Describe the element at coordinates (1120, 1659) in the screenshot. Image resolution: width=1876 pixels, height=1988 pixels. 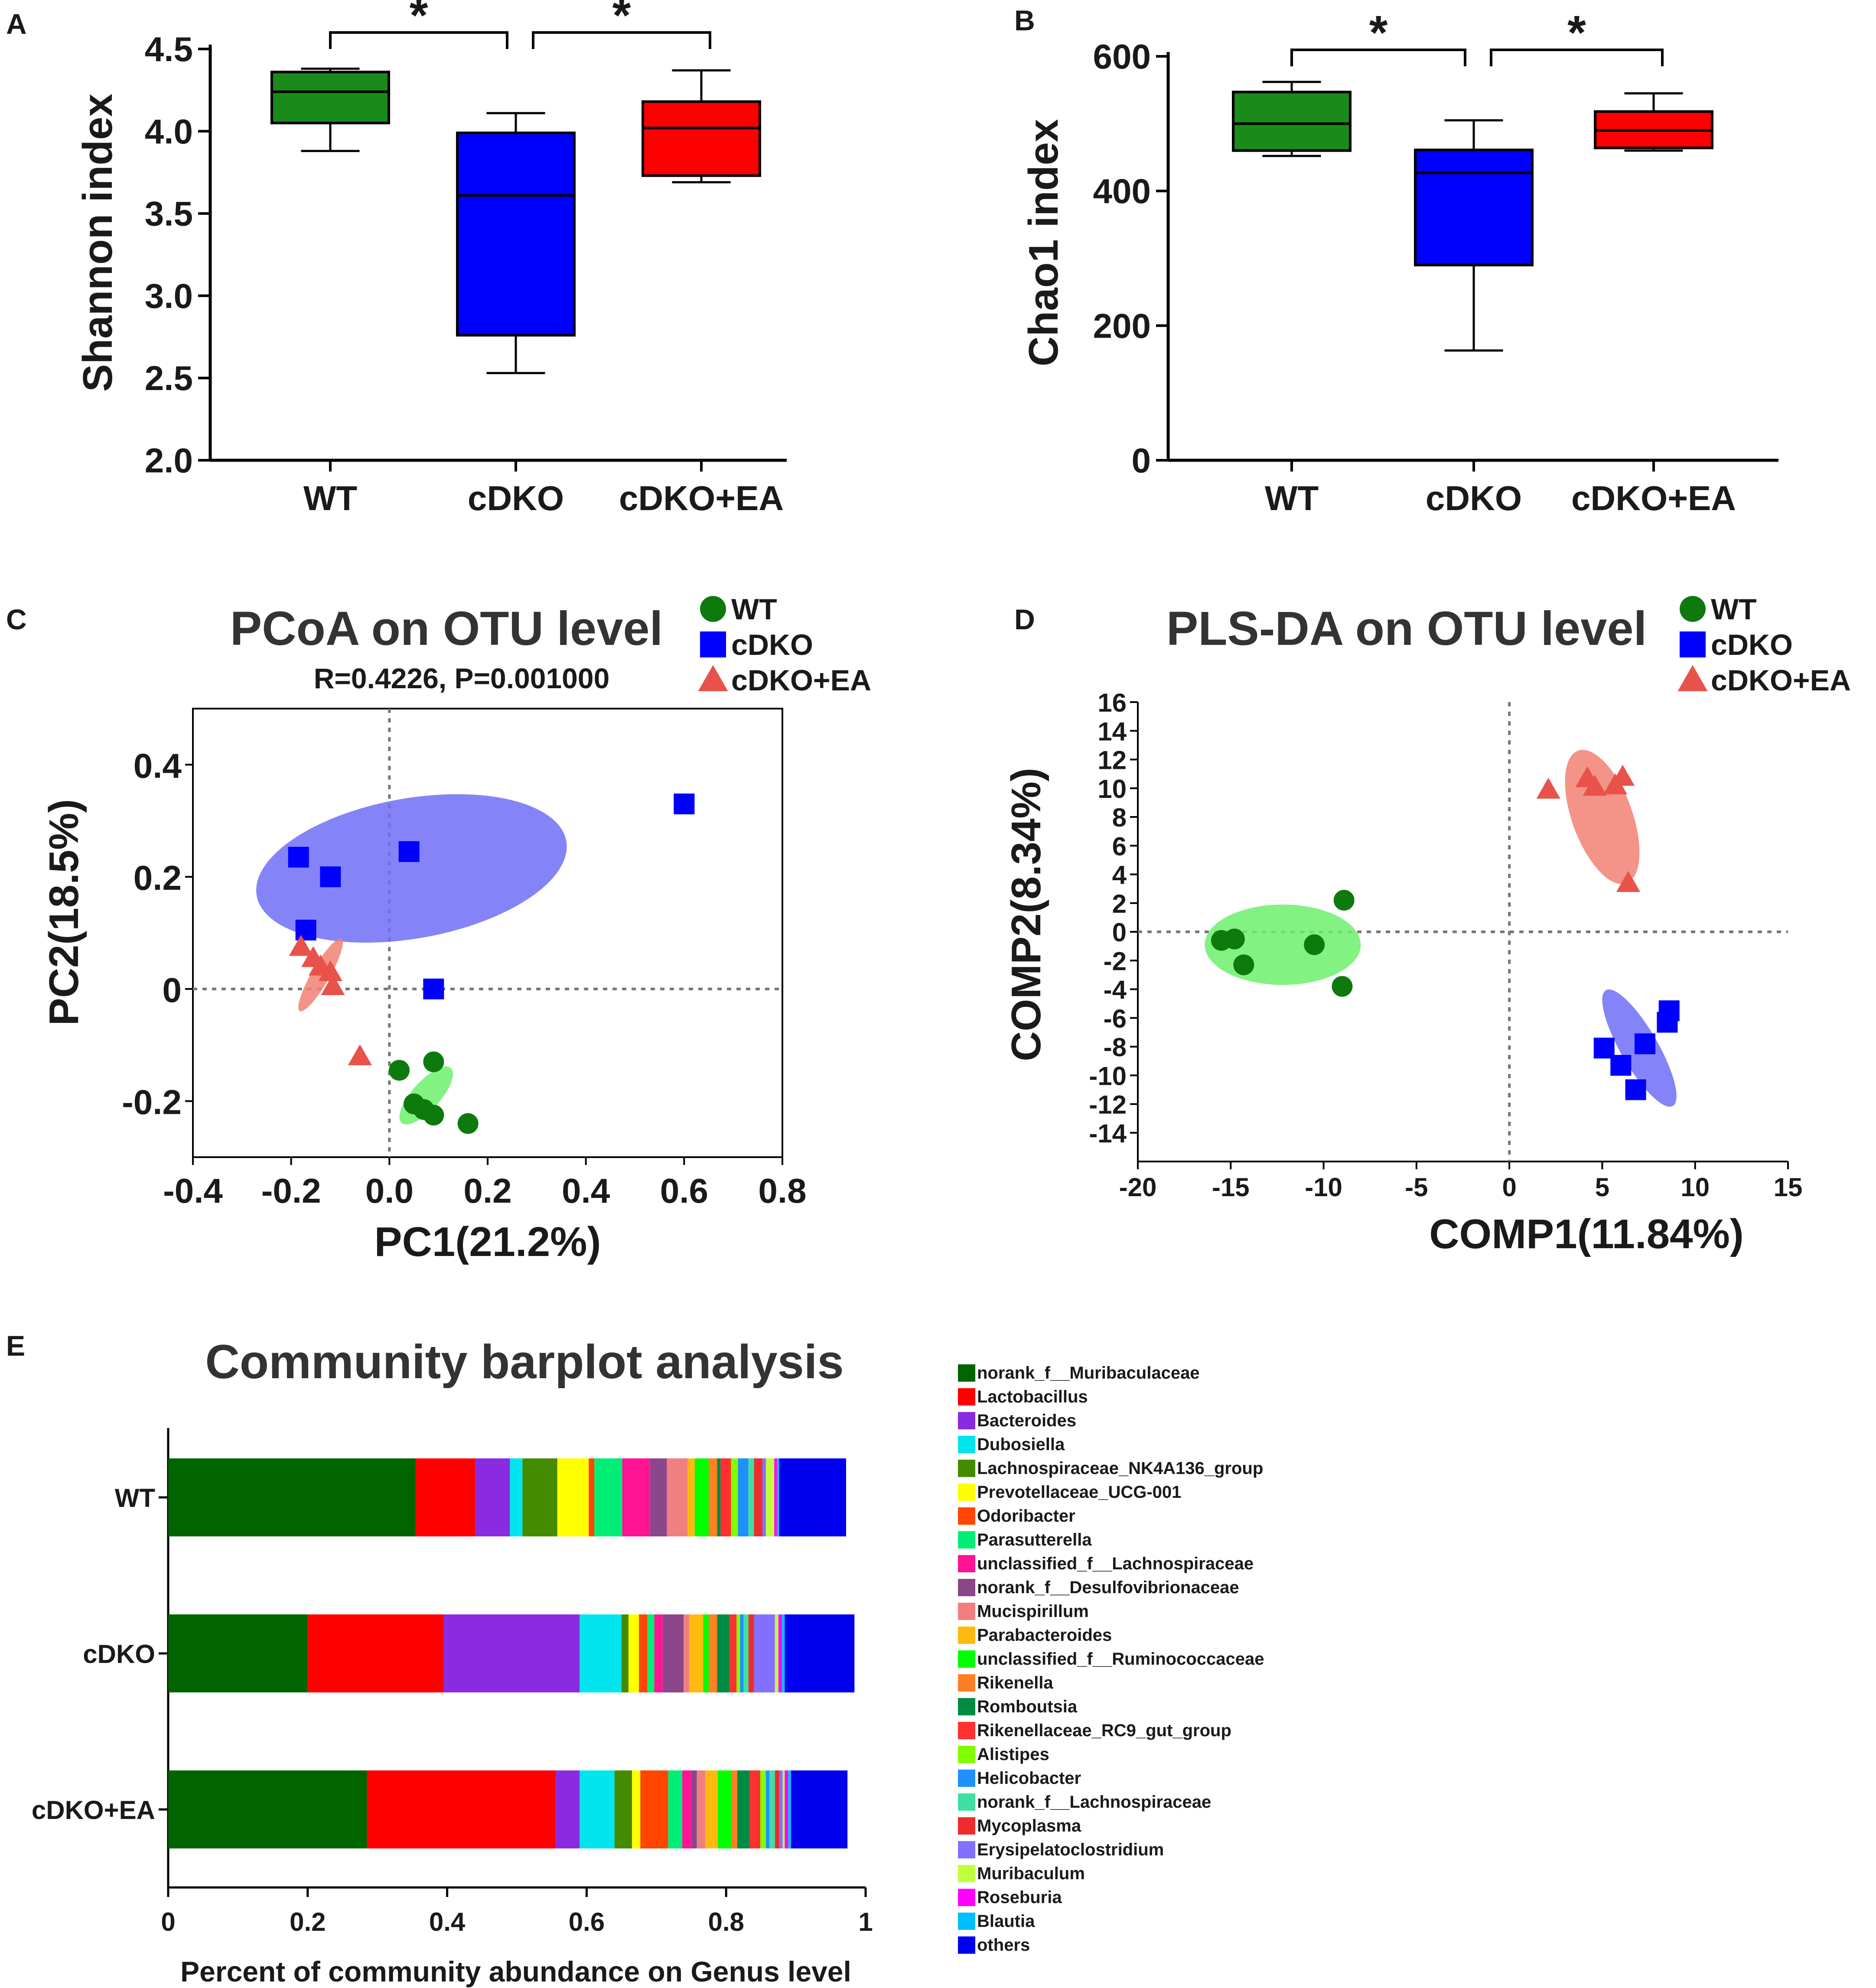
I see `legend-label: unclassified_f__Ruminococcaceae` at that location.